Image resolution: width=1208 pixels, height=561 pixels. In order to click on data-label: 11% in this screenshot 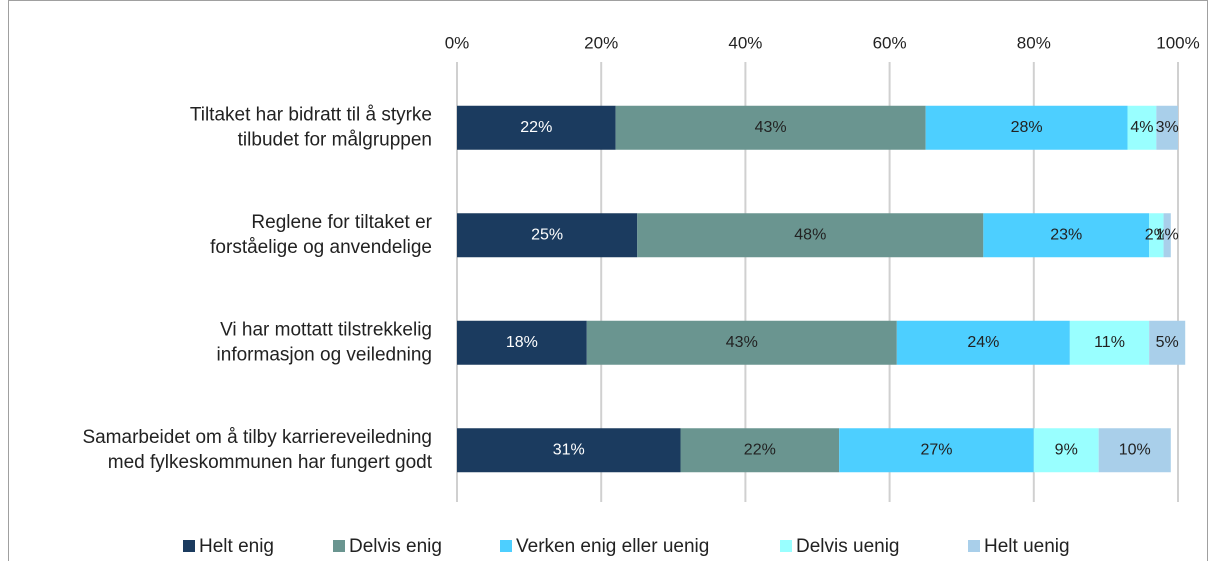, I will do `click(1109, 342)`.